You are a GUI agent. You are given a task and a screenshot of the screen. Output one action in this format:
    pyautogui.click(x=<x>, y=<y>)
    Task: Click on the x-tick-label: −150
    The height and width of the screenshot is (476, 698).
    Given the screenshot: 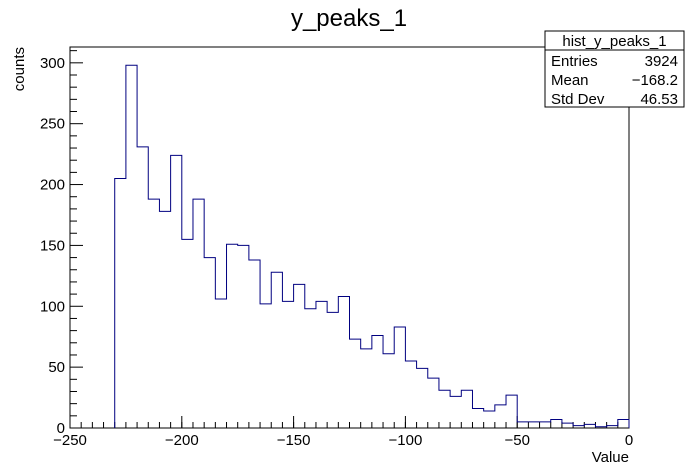 What is the action you would take?
    pyautogui.click(x=294, y=440)
    